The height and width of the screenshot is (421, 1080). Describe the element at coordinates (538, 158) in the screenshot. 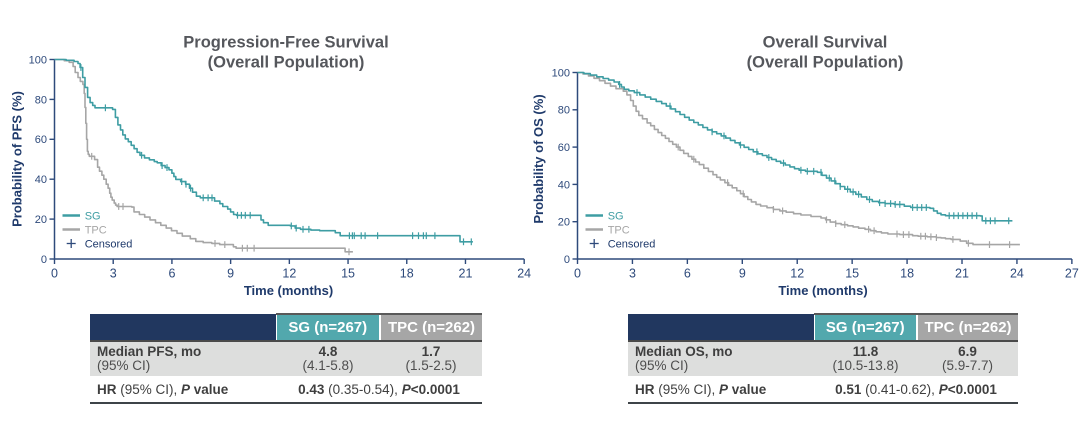

I see `svg-text: Probability of OS (%)` at that location.